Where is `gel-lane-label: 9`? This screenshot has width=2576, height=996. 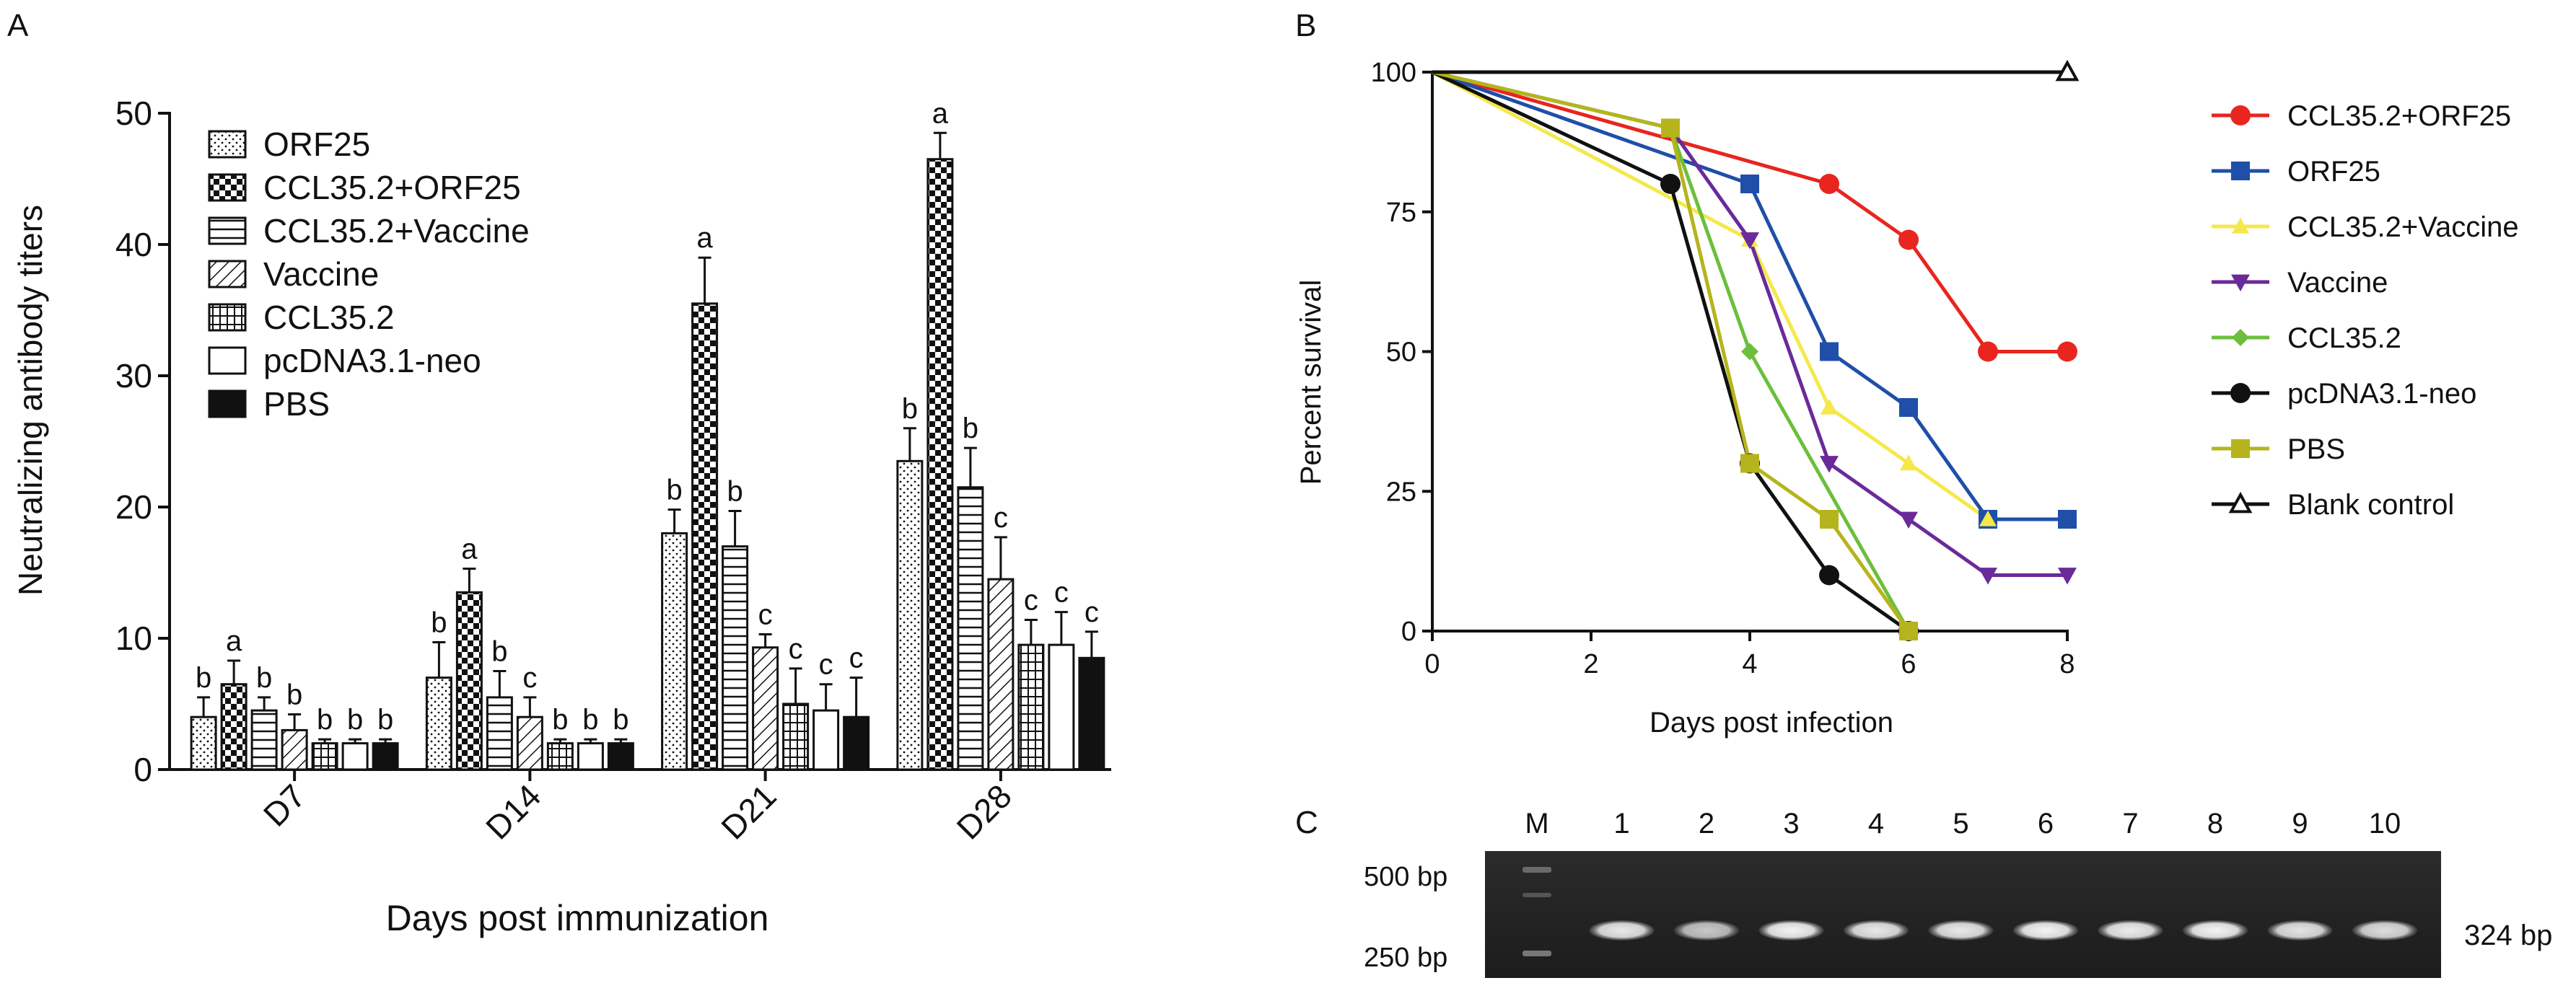
gel-lane-label: 9 is located at coordinates (2300, 823).